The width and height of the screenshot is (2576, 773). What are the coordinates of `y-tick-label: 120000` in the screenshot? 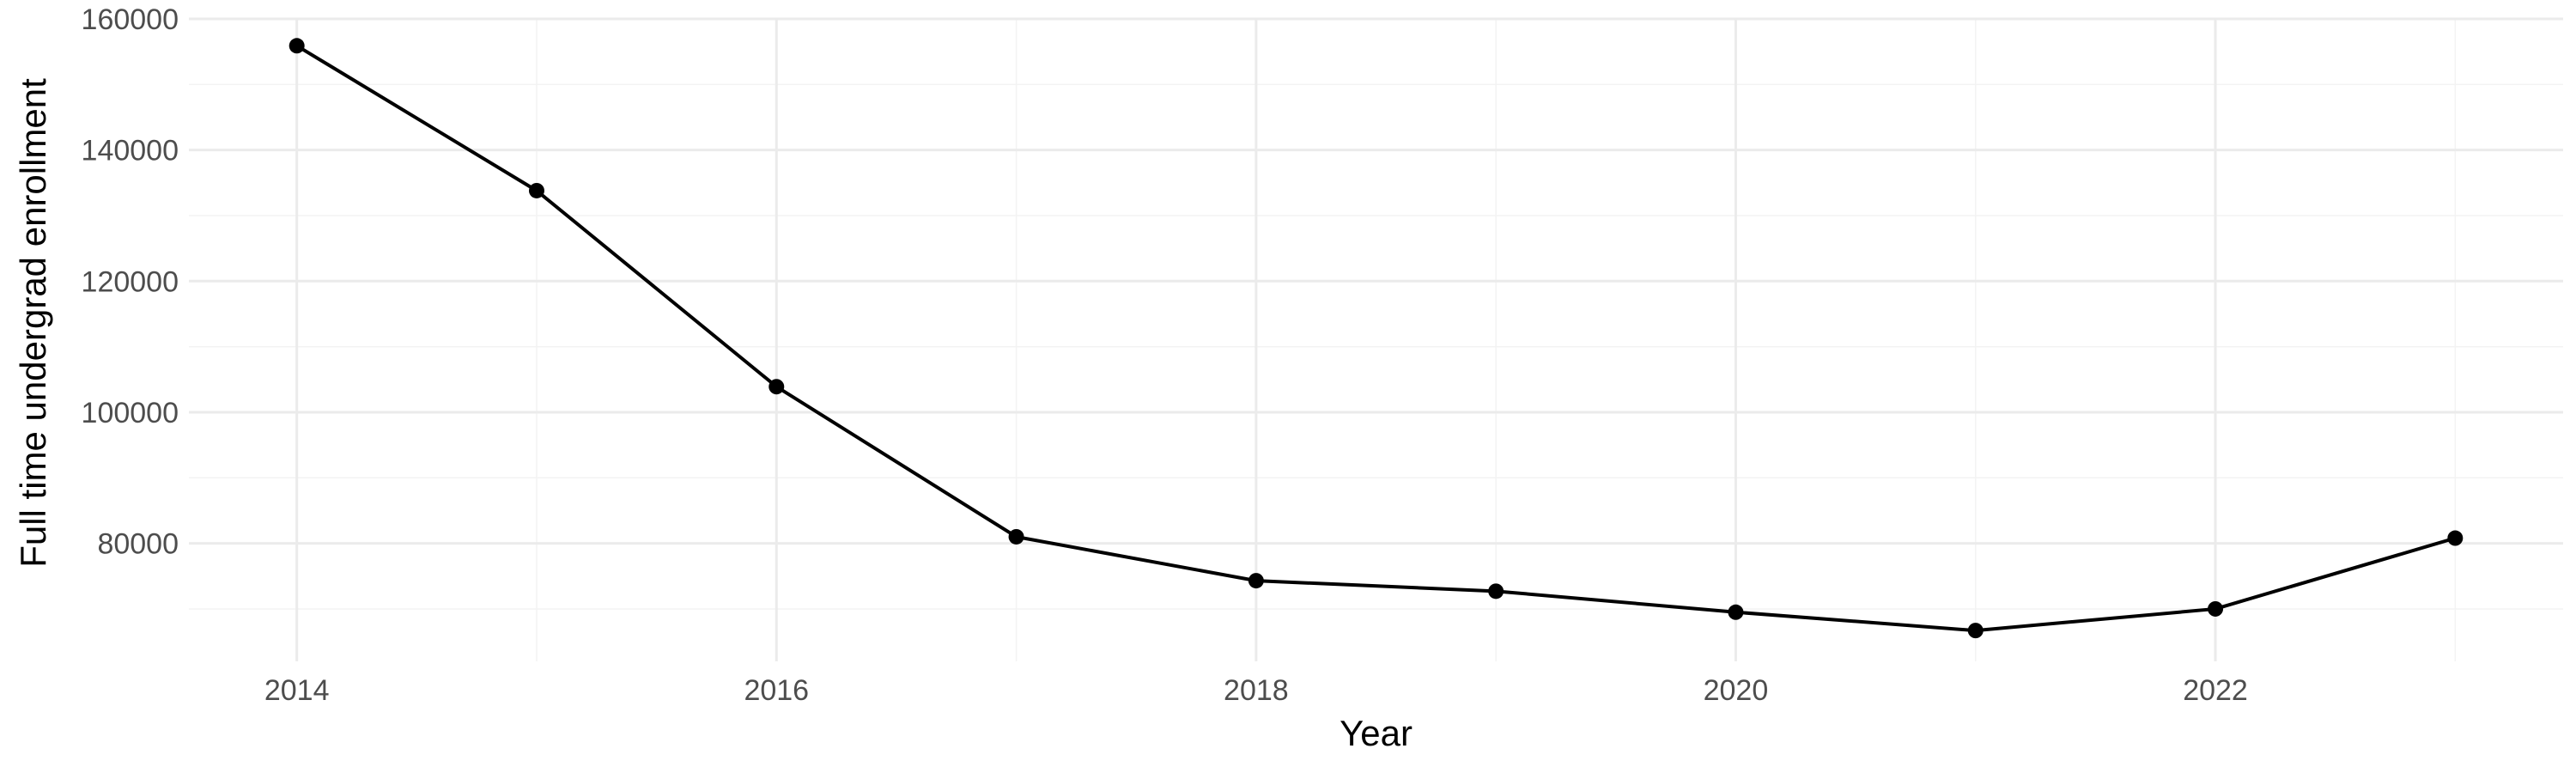 It's located at (130, 281).